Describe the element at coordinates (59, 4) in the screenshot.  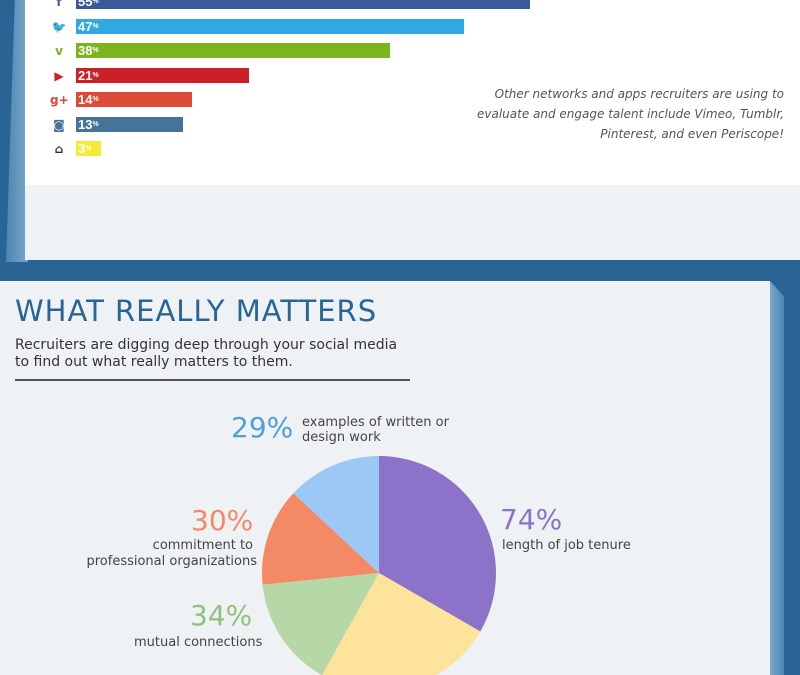
I see `facebook-icon: f` at that location.